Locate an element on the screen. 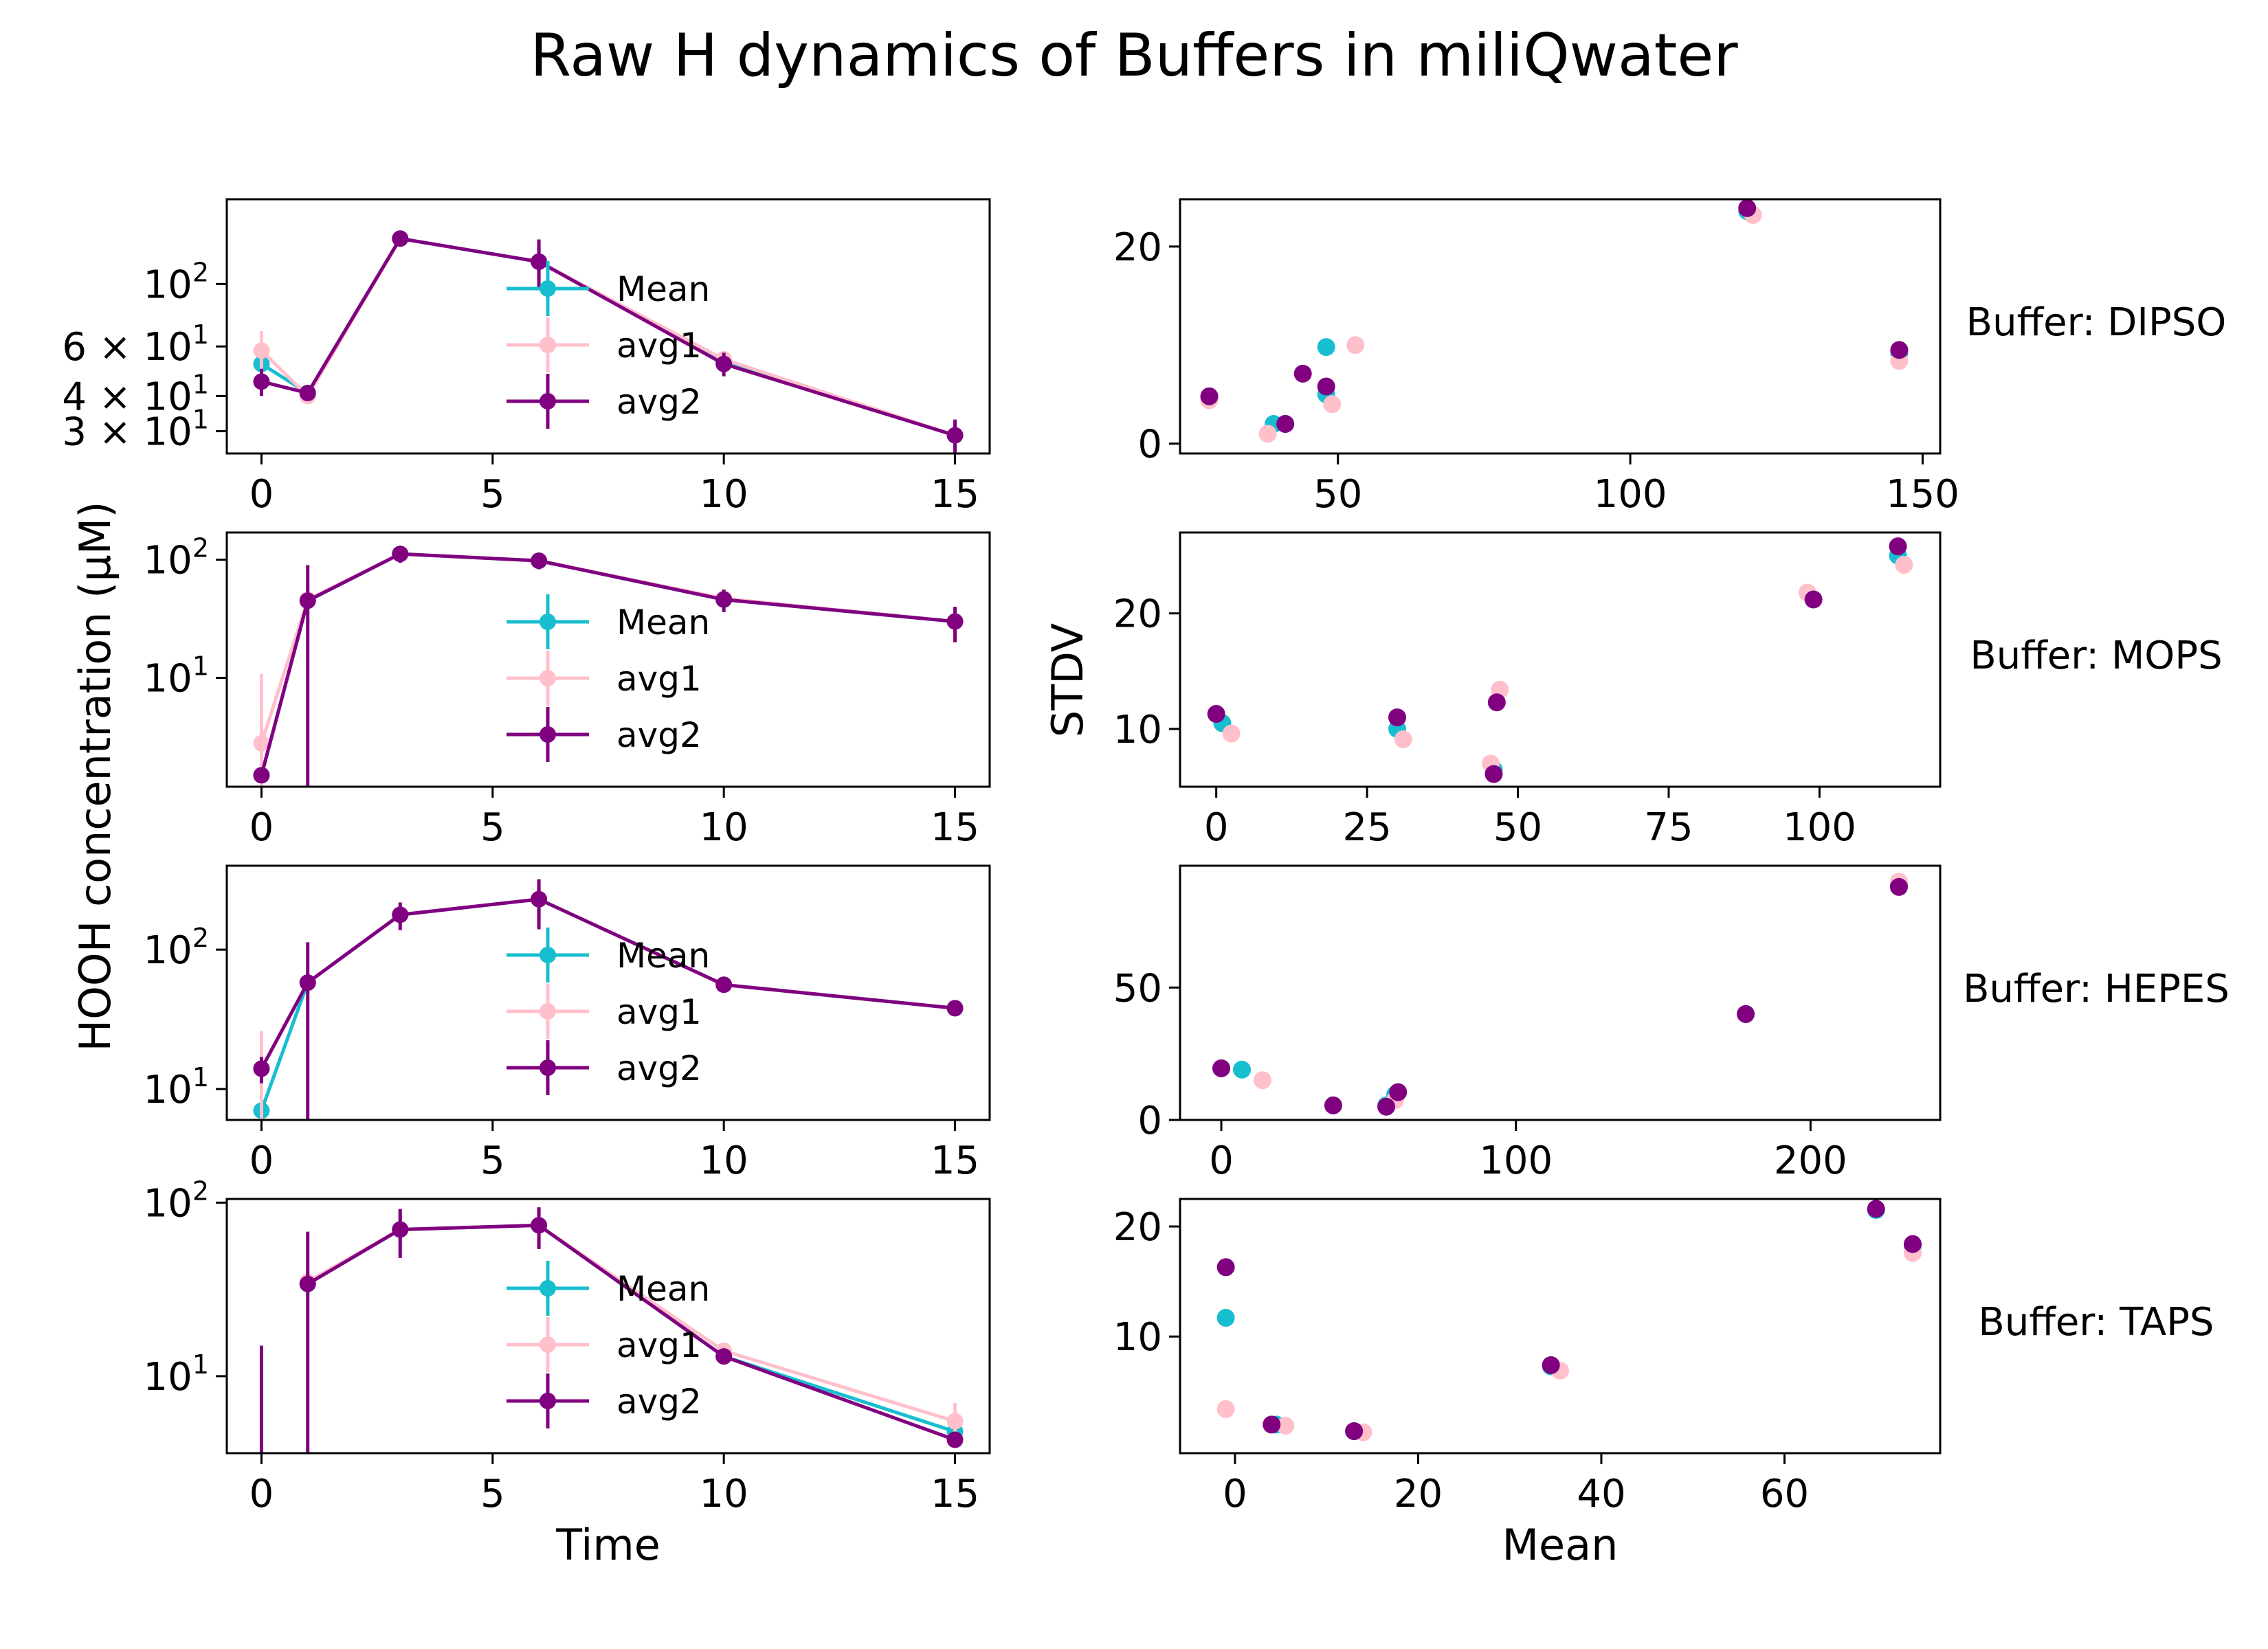 Image resolution: width=2268 pixels, height=1649 pixels. line-panel-2: 0 5 10 15 10² 10¹ Mean avg1 avg2 is located at coordinates (567, 1024).